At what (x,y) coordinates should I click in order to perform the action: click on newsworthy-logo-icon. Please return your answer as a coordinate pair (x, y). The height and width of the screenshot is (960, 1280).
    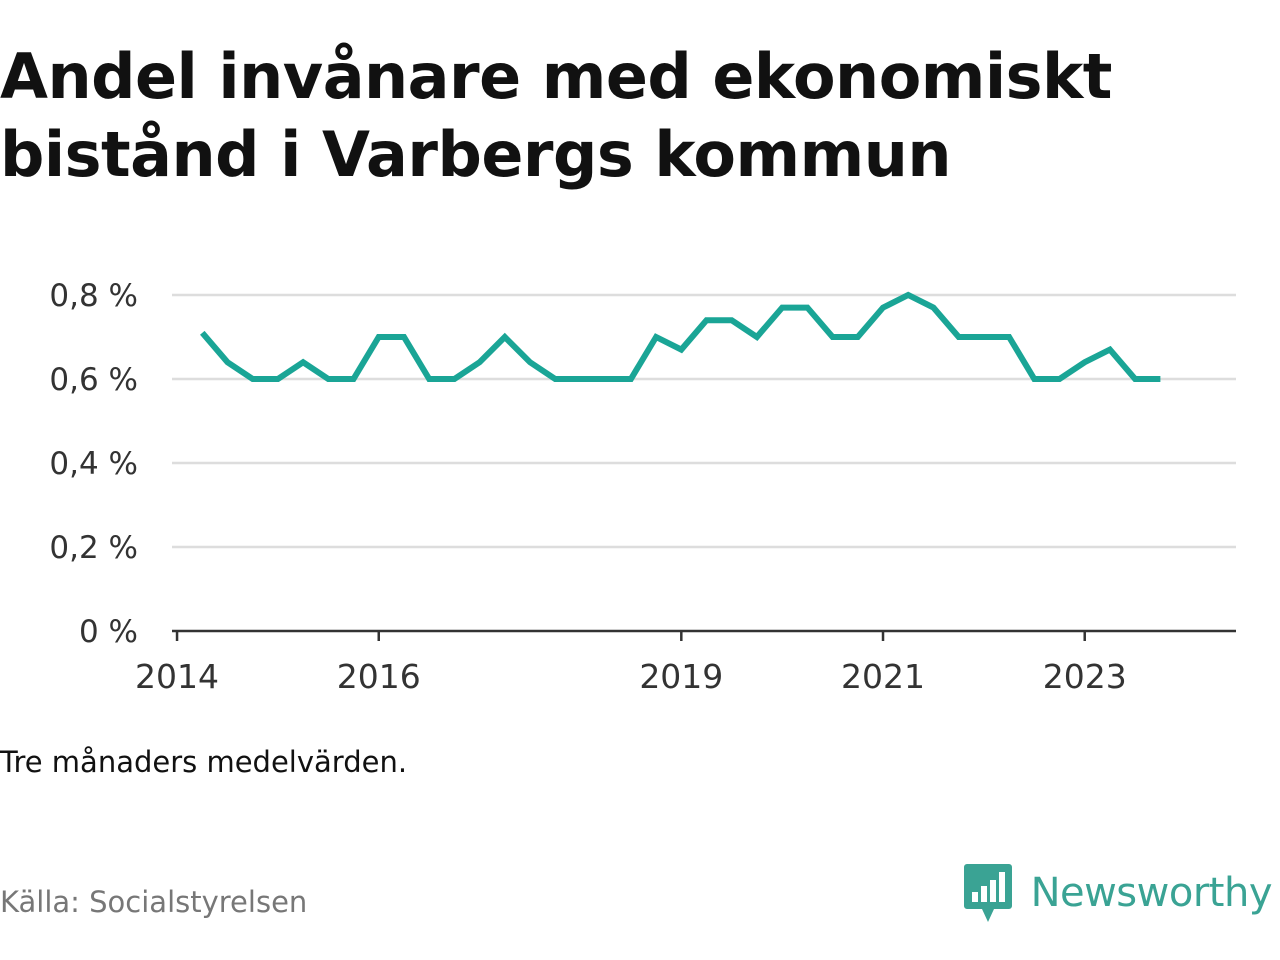
    Looking at the image, I should click on (987, 893).